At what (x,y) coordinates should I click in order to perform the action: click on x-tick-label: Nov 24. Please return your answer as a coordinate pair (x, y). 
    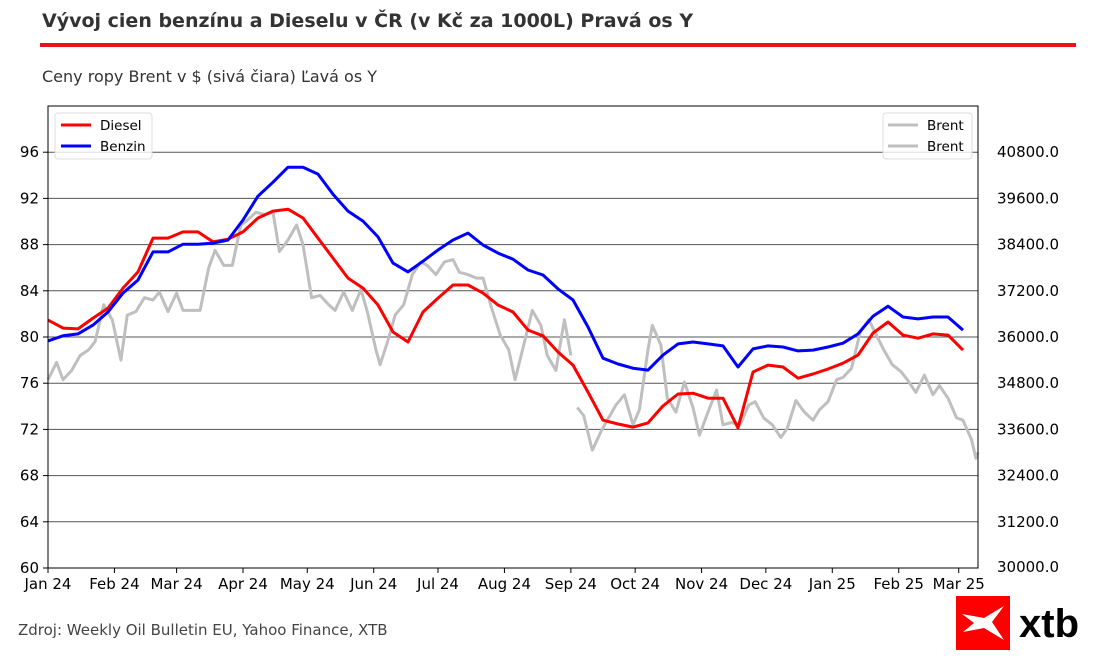
    Looking at the image, I should click on (701, 584).